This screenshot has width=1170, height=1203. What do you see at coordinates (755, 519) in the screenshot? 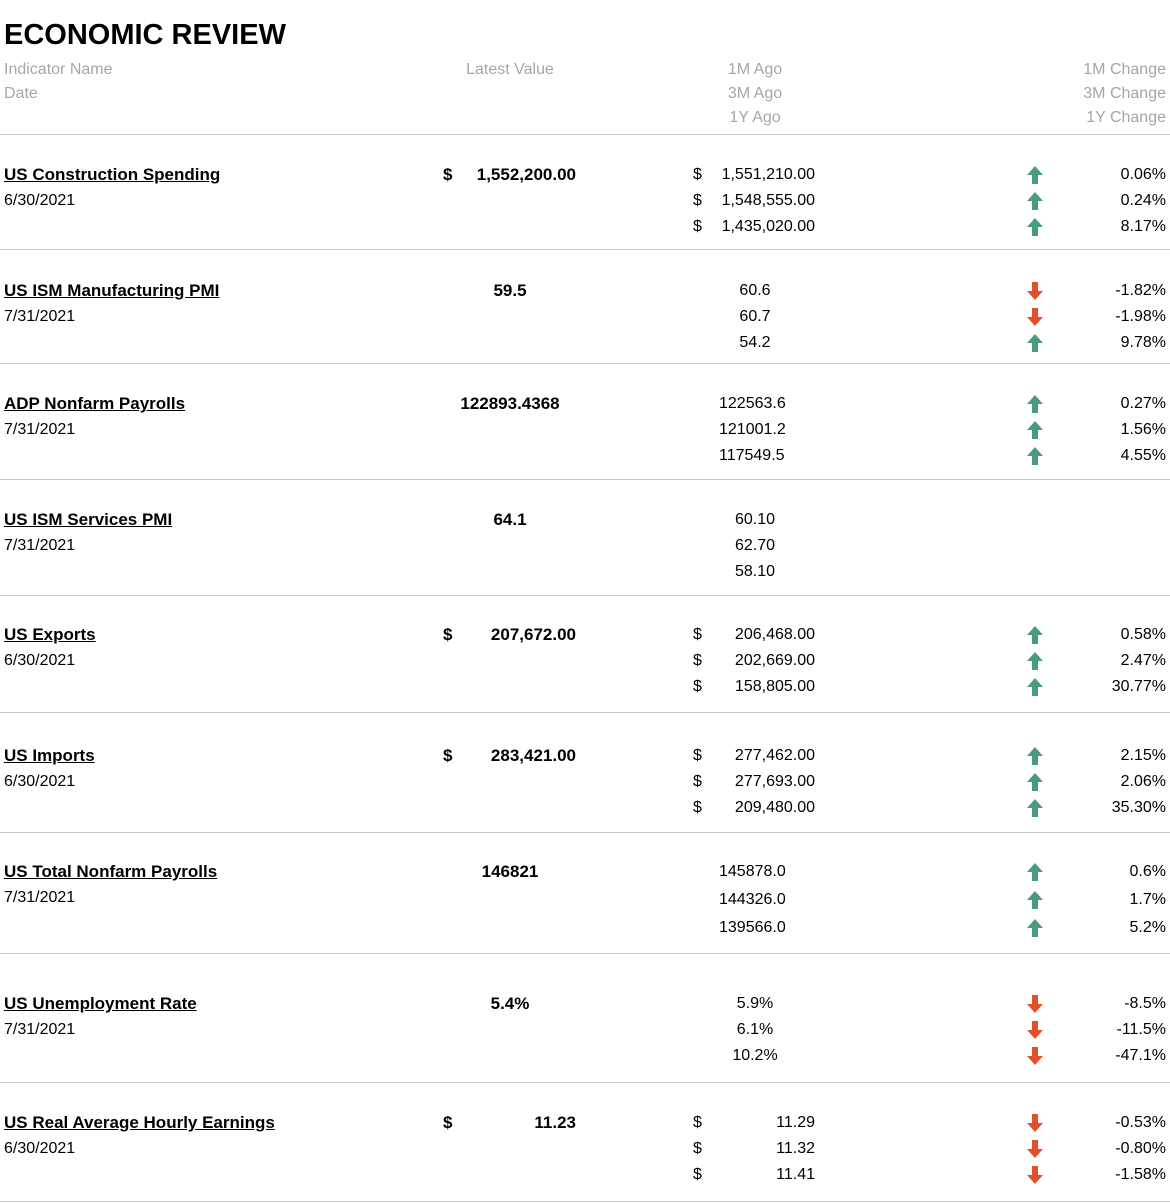
I see `ago-value: 60.10` at bounding box center [755, 519].